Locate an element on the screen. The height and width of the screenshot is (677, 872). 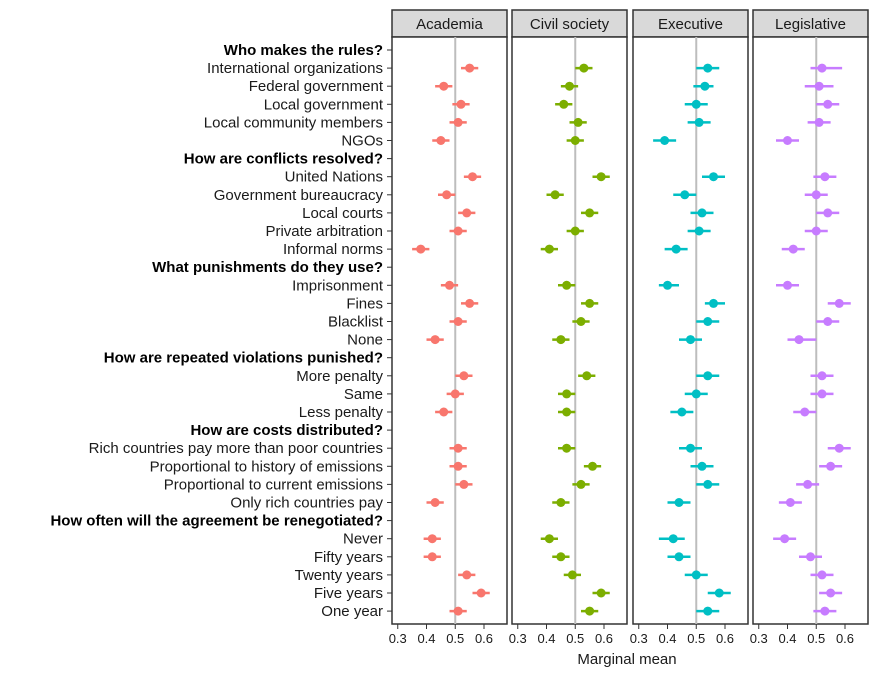
row-label: Fines is located at coordinates (364, 303).